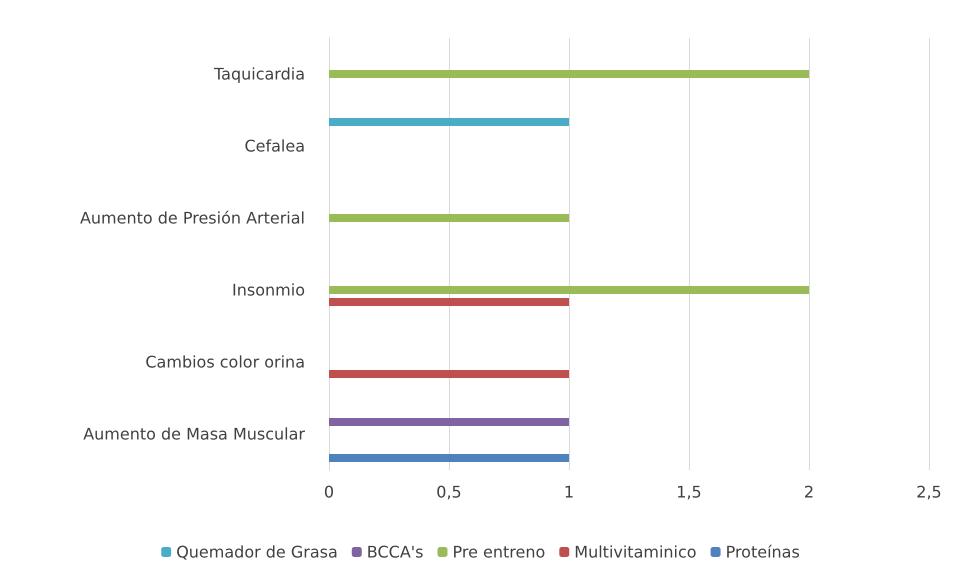 This screenshot has width=961, height=577. Describe the element at coordinates (329, 492) in the screenshot. I see `x-tick-label: 0` at that location.